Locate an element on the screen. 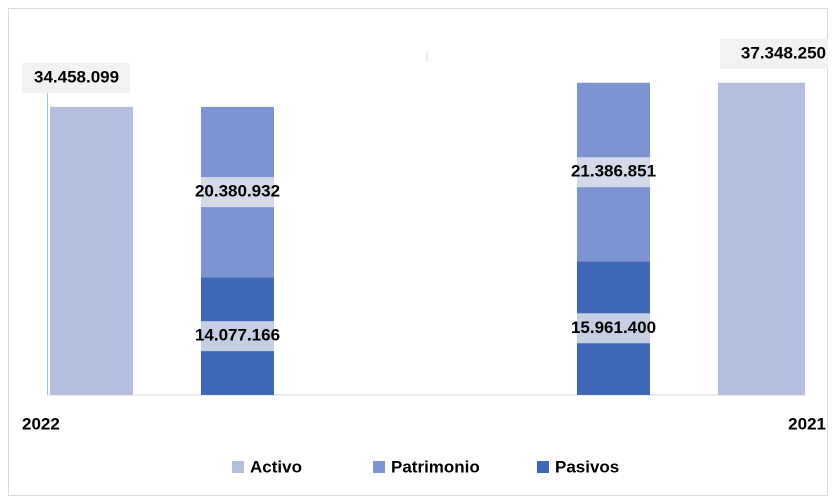 The width and height of the screenshot is (836, 504). x-tick-label: 2021 is located at coordinates (807, 423).